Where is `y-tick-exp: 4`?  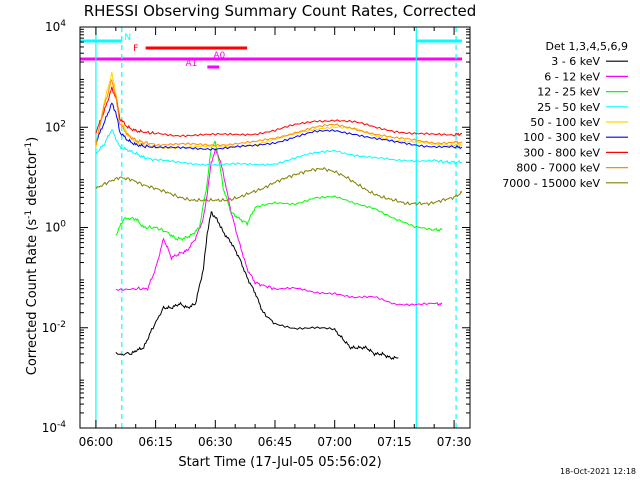 y-tick-exp: 4 is located at coordinates (63, 24).